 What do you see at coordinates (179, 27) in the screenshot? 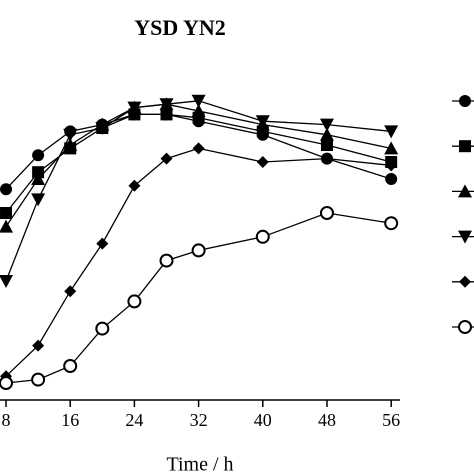
I see `chart-title: YSD YN2` at bounding box center [179, 27].